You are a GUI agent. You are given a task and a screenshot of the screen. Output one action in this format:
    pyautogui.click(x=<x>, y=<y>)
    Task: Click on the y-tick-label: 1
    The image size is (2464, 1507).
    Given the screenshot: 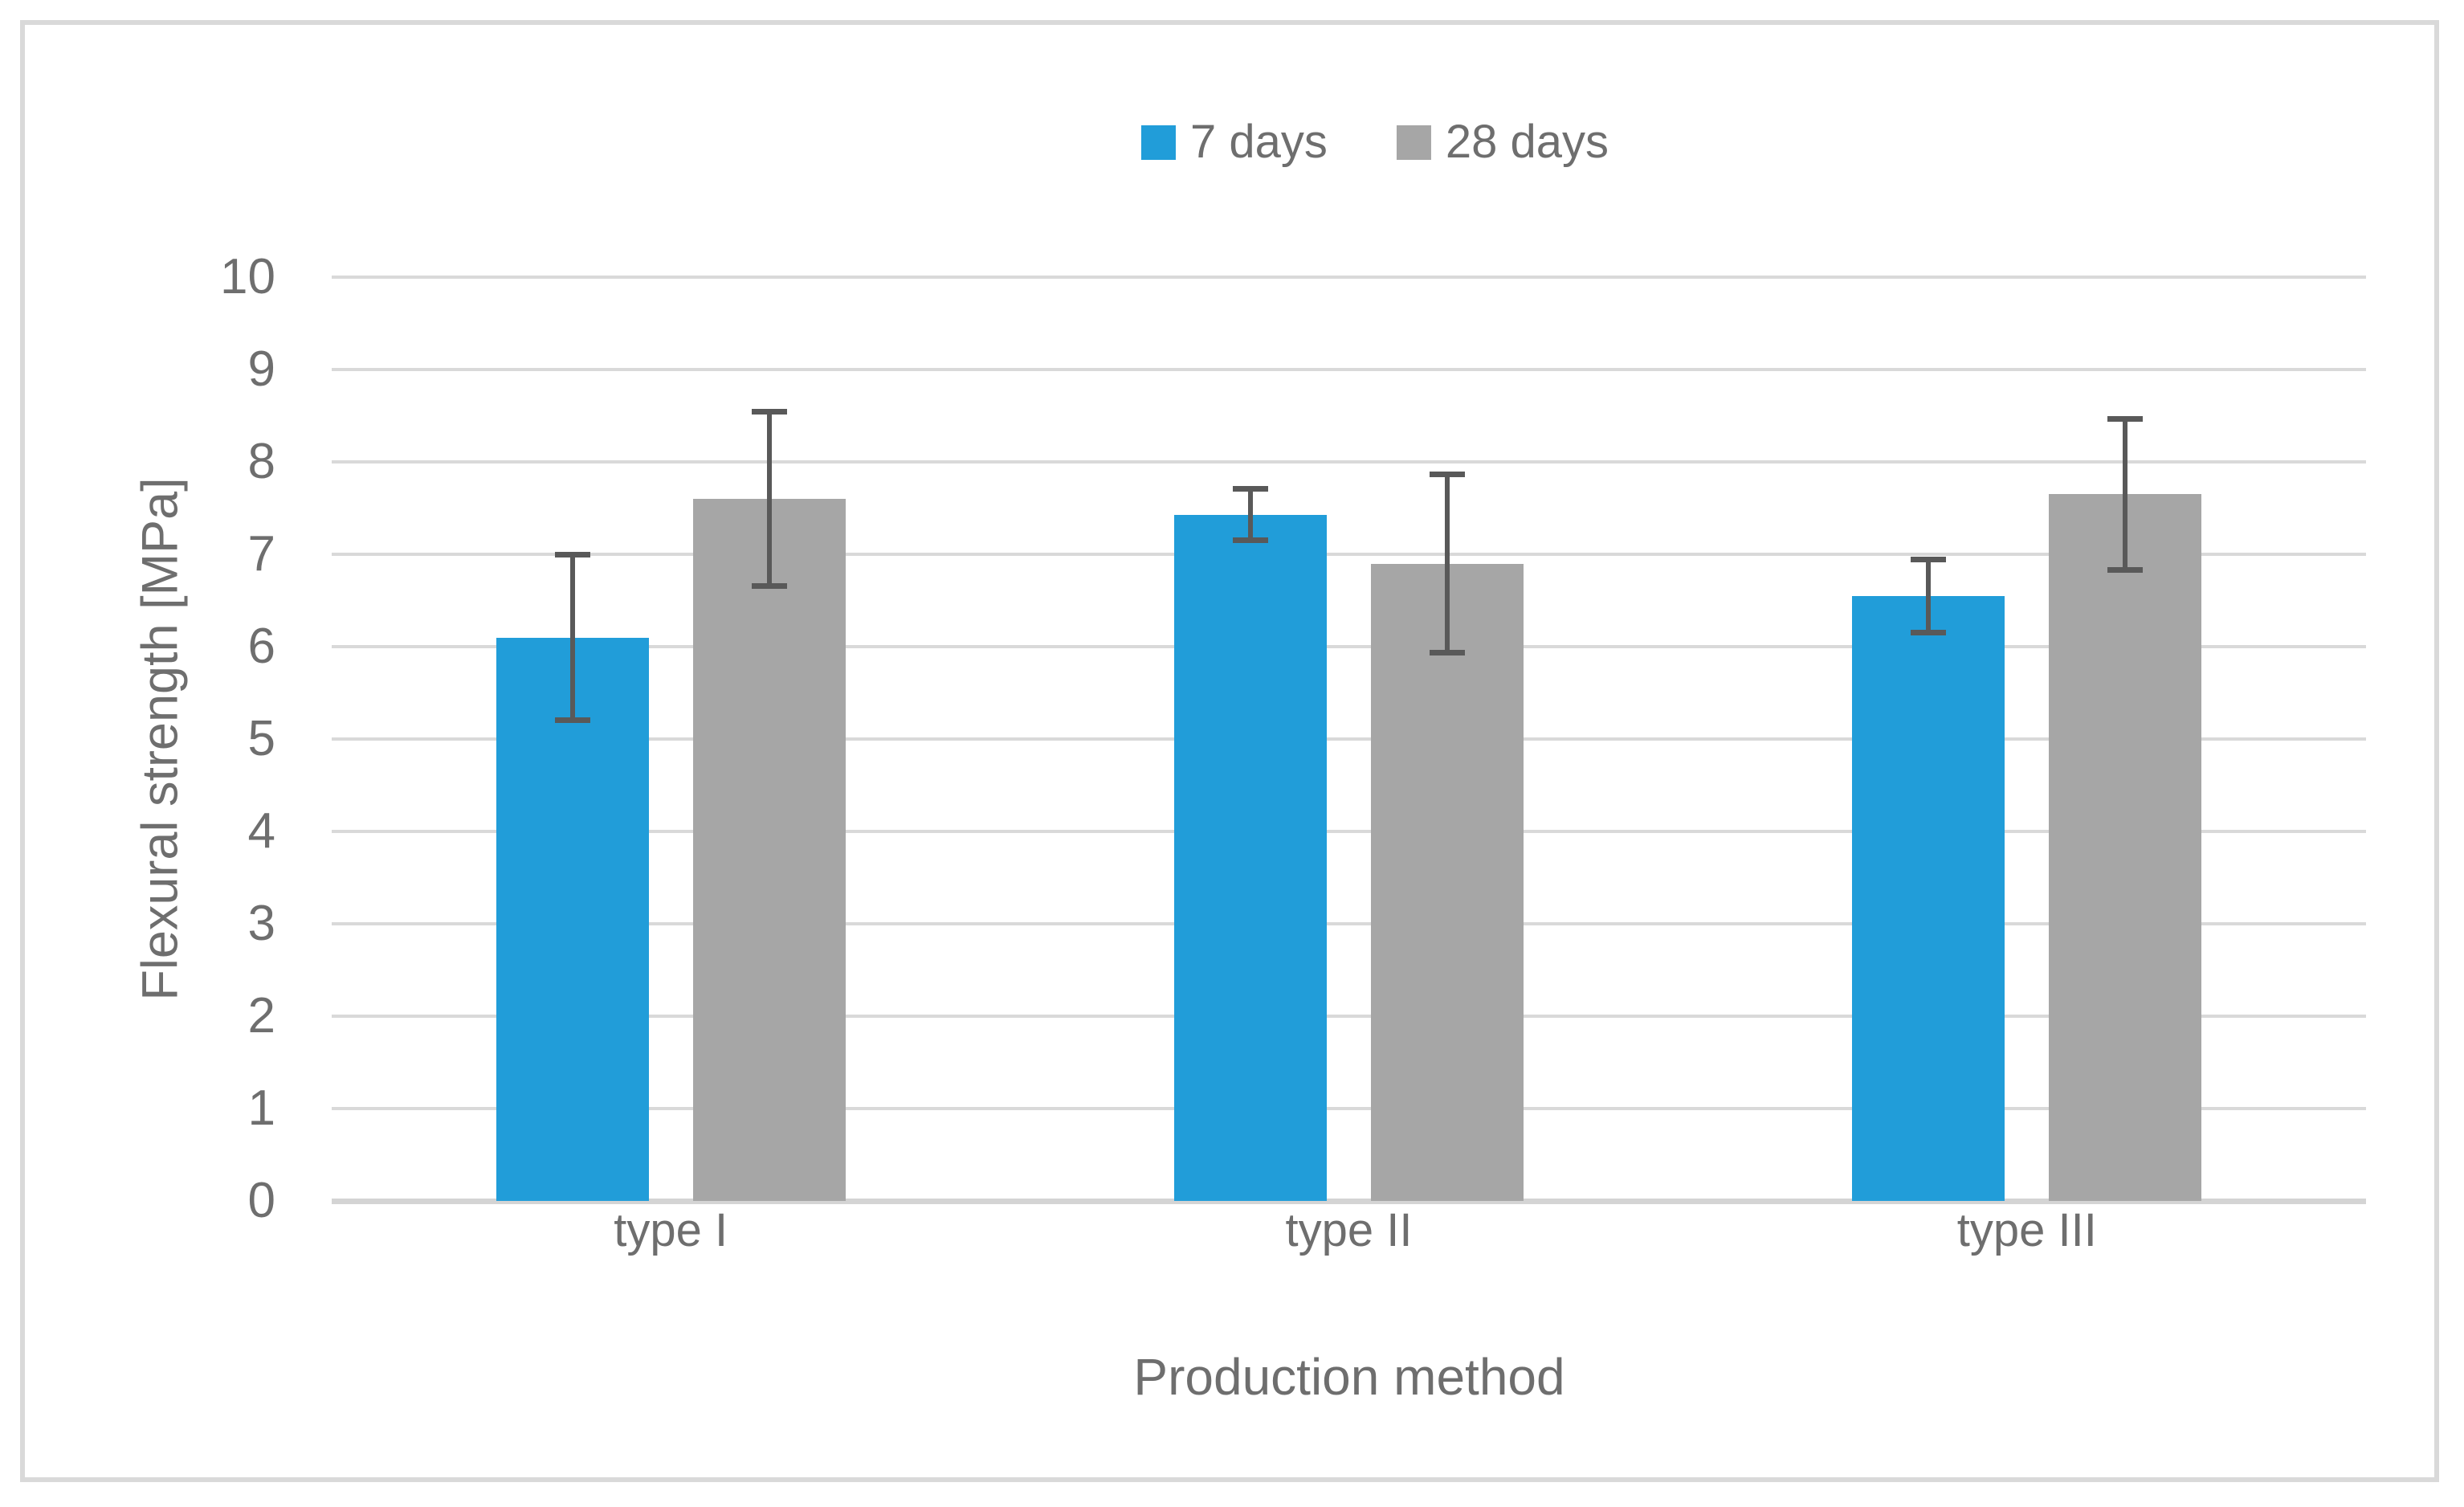 What is the action you would take?
    pyautogui.click(x=261, y=1108)
    